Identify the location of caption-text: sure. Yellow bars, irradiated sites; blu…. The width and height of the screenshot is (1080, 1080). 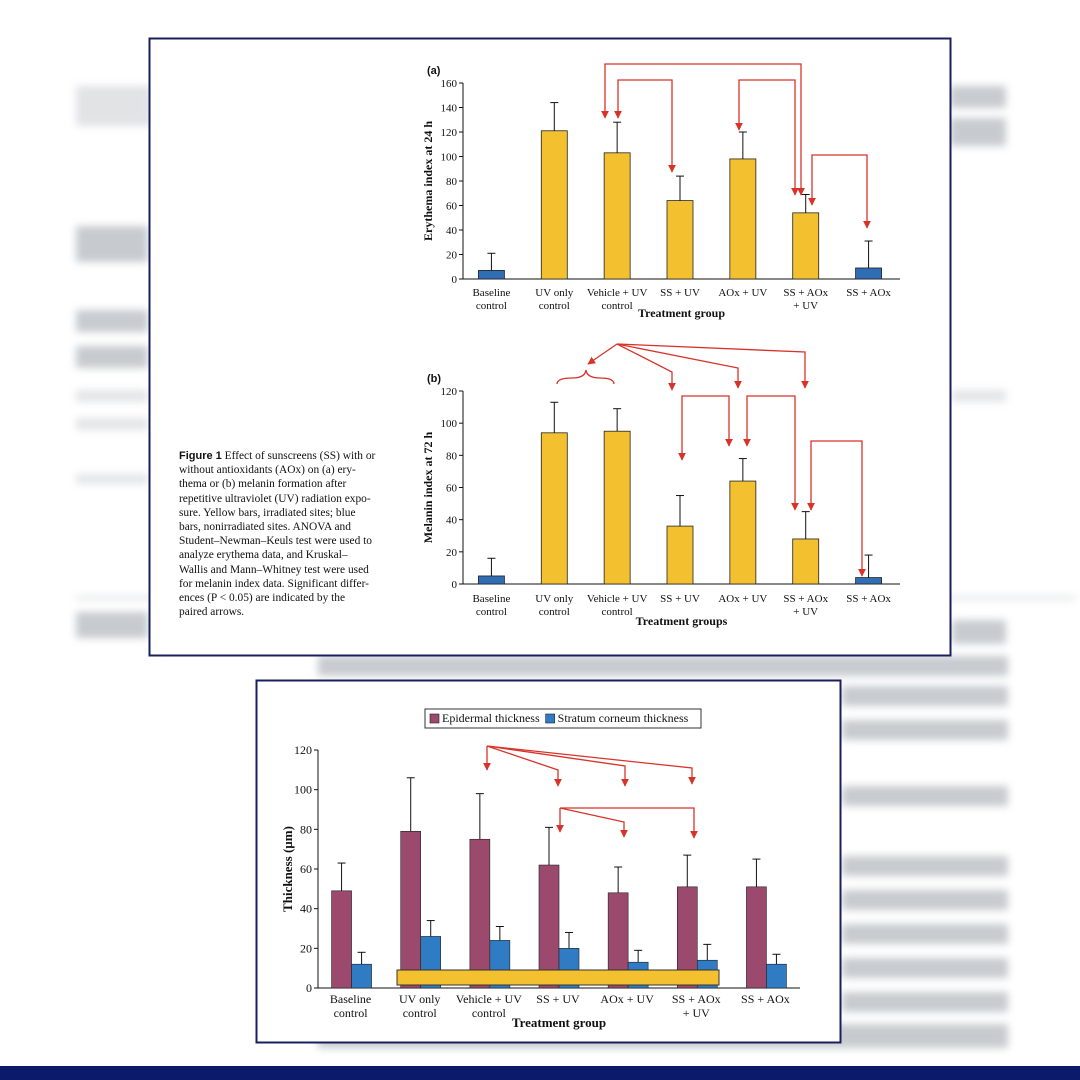
(267, 512).